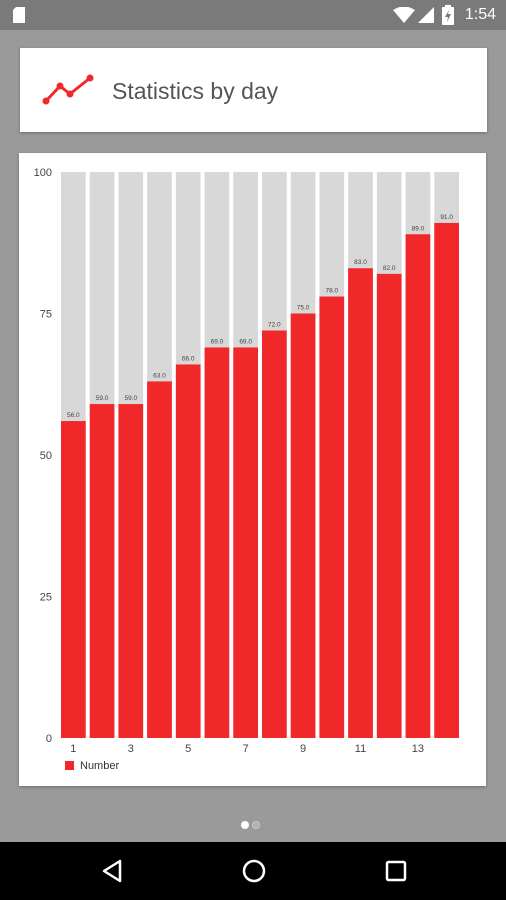 Image resolution: width=506 pixels, height=900 pixels. Describe the element at coordinates (131, 749) in the screenshot. I see `x-tick-label: 3` at that location.